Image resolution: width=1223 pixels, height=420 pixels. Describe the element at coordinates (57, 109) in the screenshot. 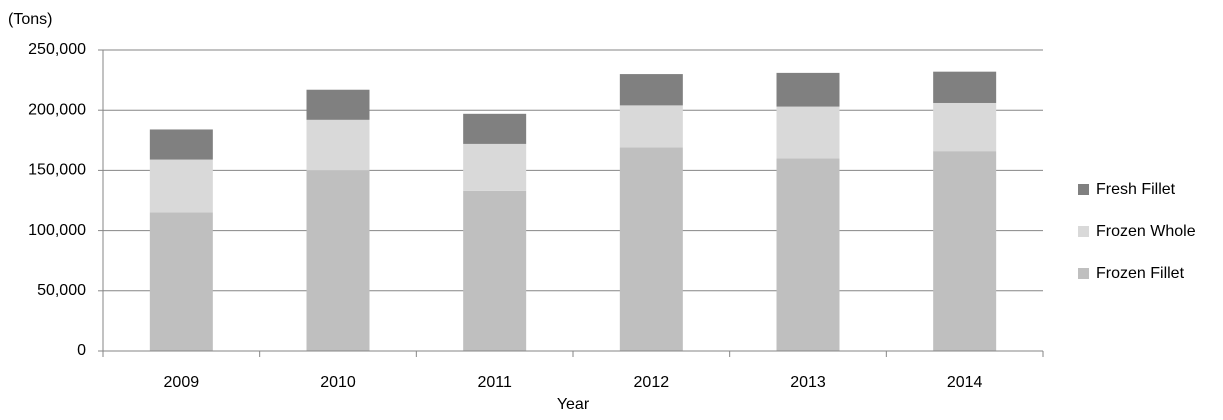

I see `y-tick-label: 200,000` at that location.